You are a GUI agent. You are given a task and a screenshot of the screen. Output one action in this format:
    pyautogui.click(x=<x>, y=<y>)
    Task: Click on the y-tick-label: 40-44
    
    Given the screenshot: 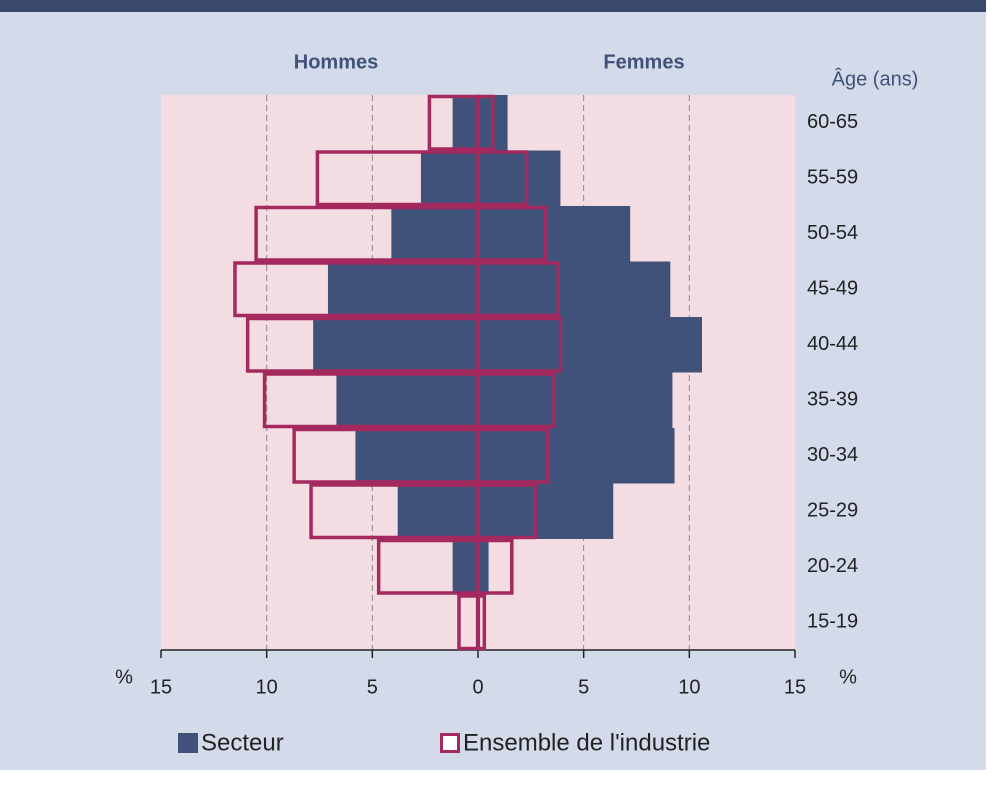 What is the action you would take?
    pyautogui.click(x=832, y=344)
    